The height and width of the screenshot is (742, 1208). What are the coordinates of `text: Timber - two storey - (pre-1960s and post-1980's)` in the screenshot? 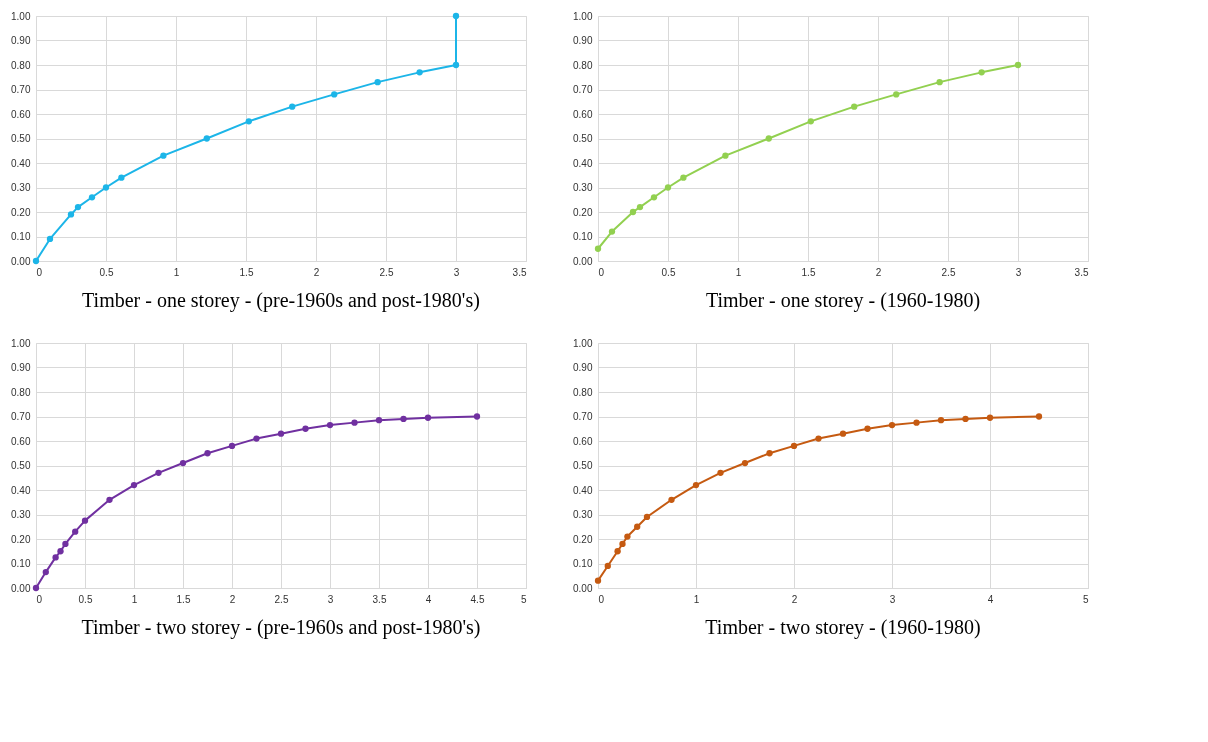 It's located at (281, 627).